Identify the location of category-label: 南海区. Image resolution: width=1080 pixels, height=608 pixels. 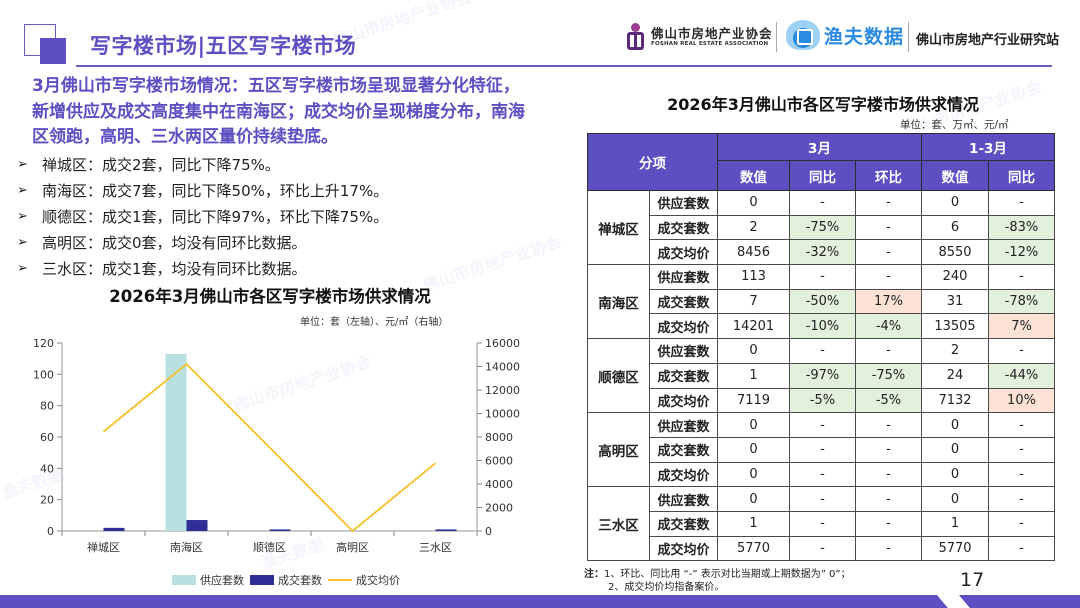
(186, 547).